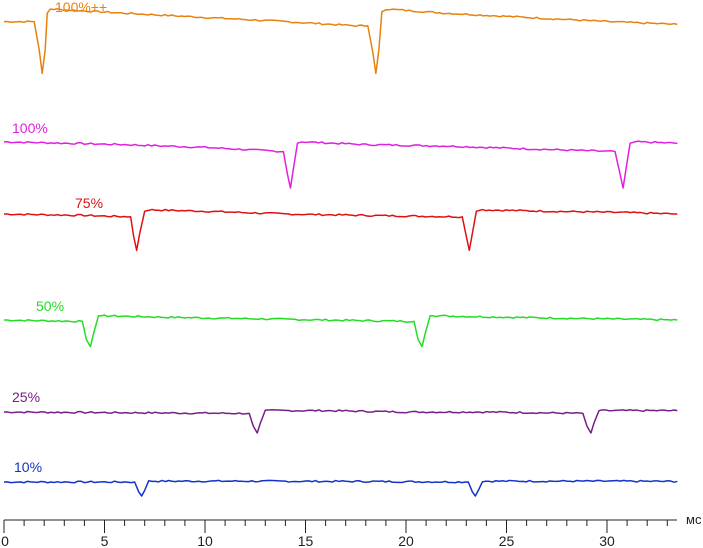 The width and height of the screenshot is (703, 548). Describe the element at coordinates (26, 397) in the screenshot. I see `series-label-4: 25%` at that location.